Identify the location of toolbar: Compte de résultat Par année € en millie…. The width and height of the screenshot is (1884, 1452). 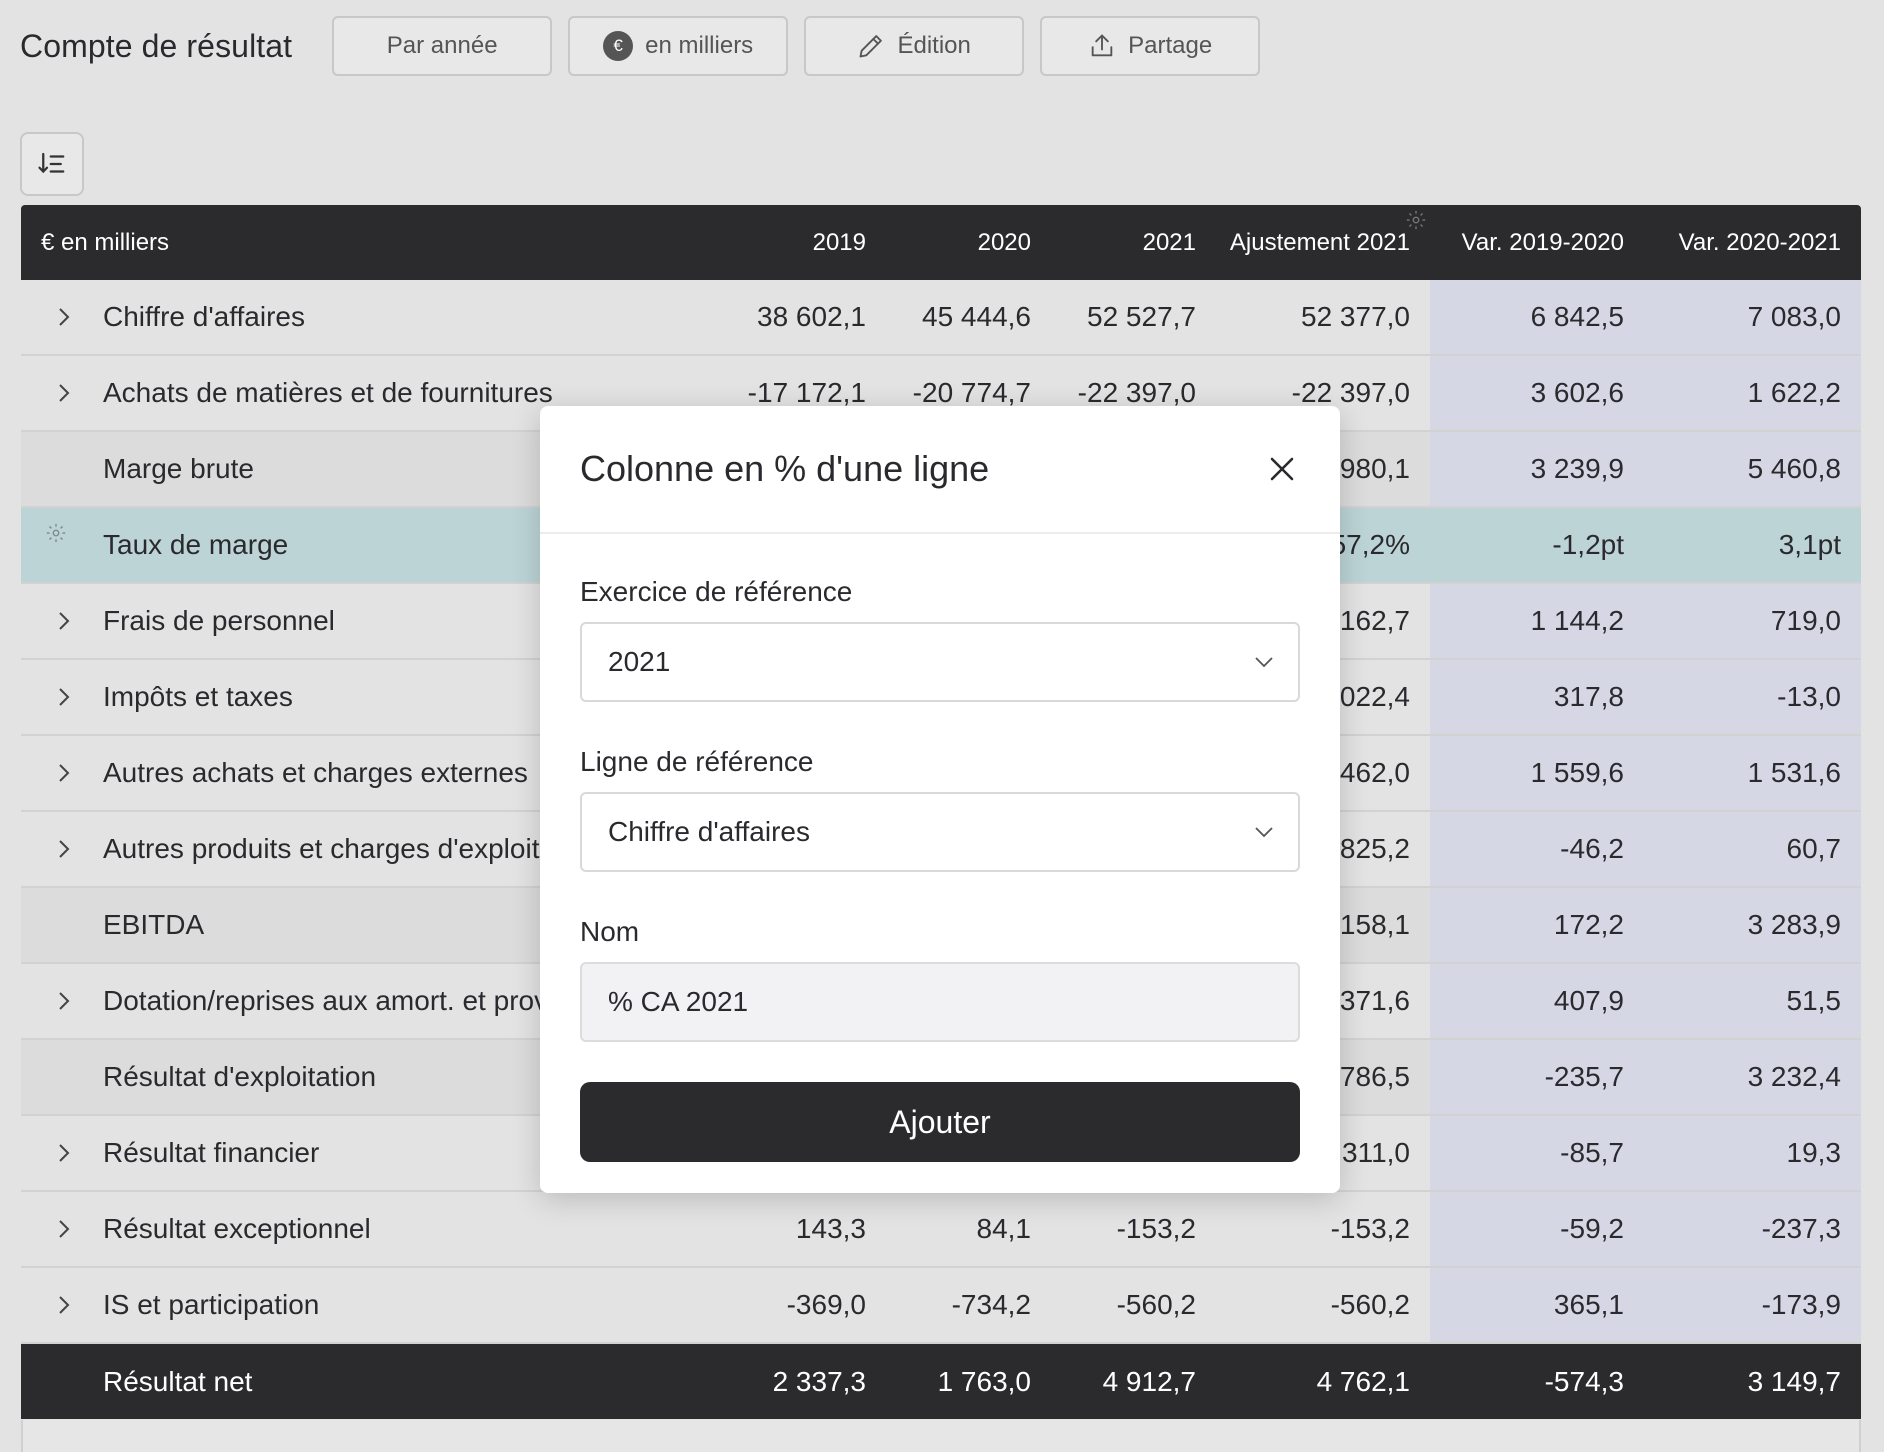
(648, 46).